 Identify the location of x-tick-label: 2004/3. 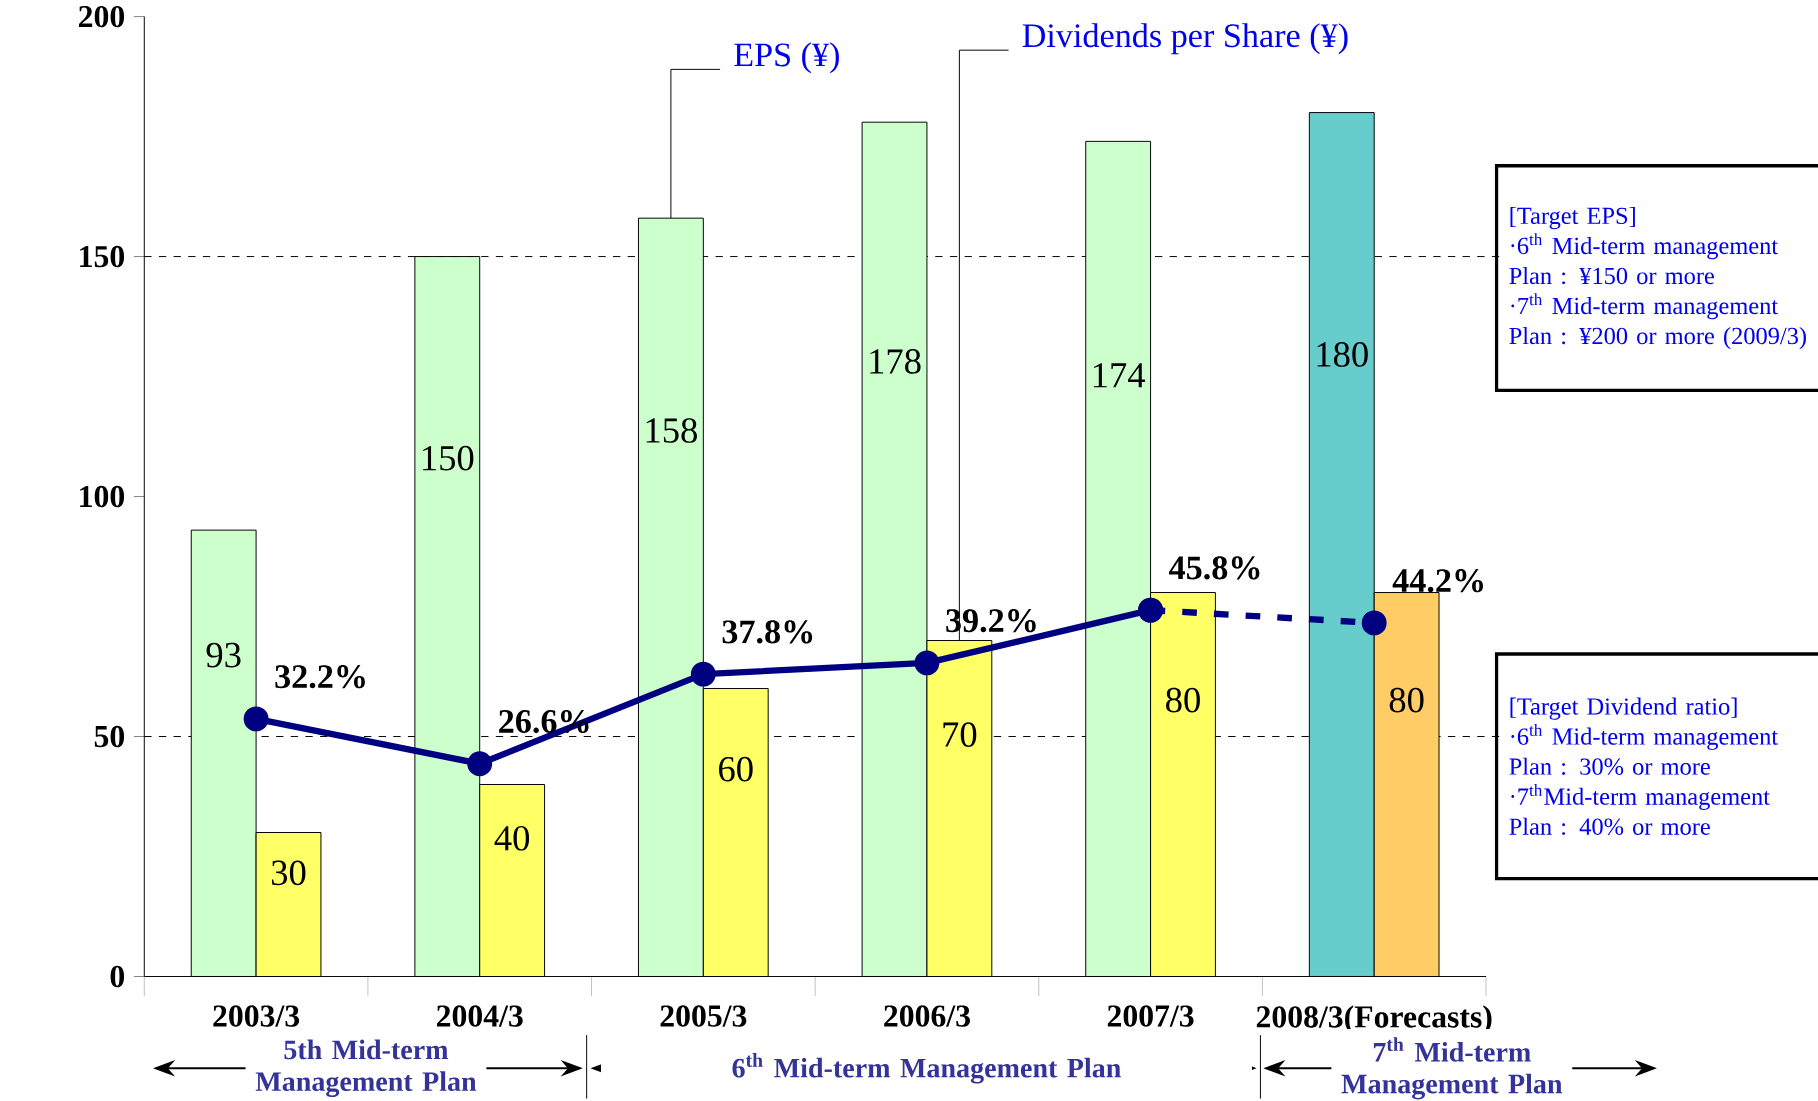
(479, 1016).